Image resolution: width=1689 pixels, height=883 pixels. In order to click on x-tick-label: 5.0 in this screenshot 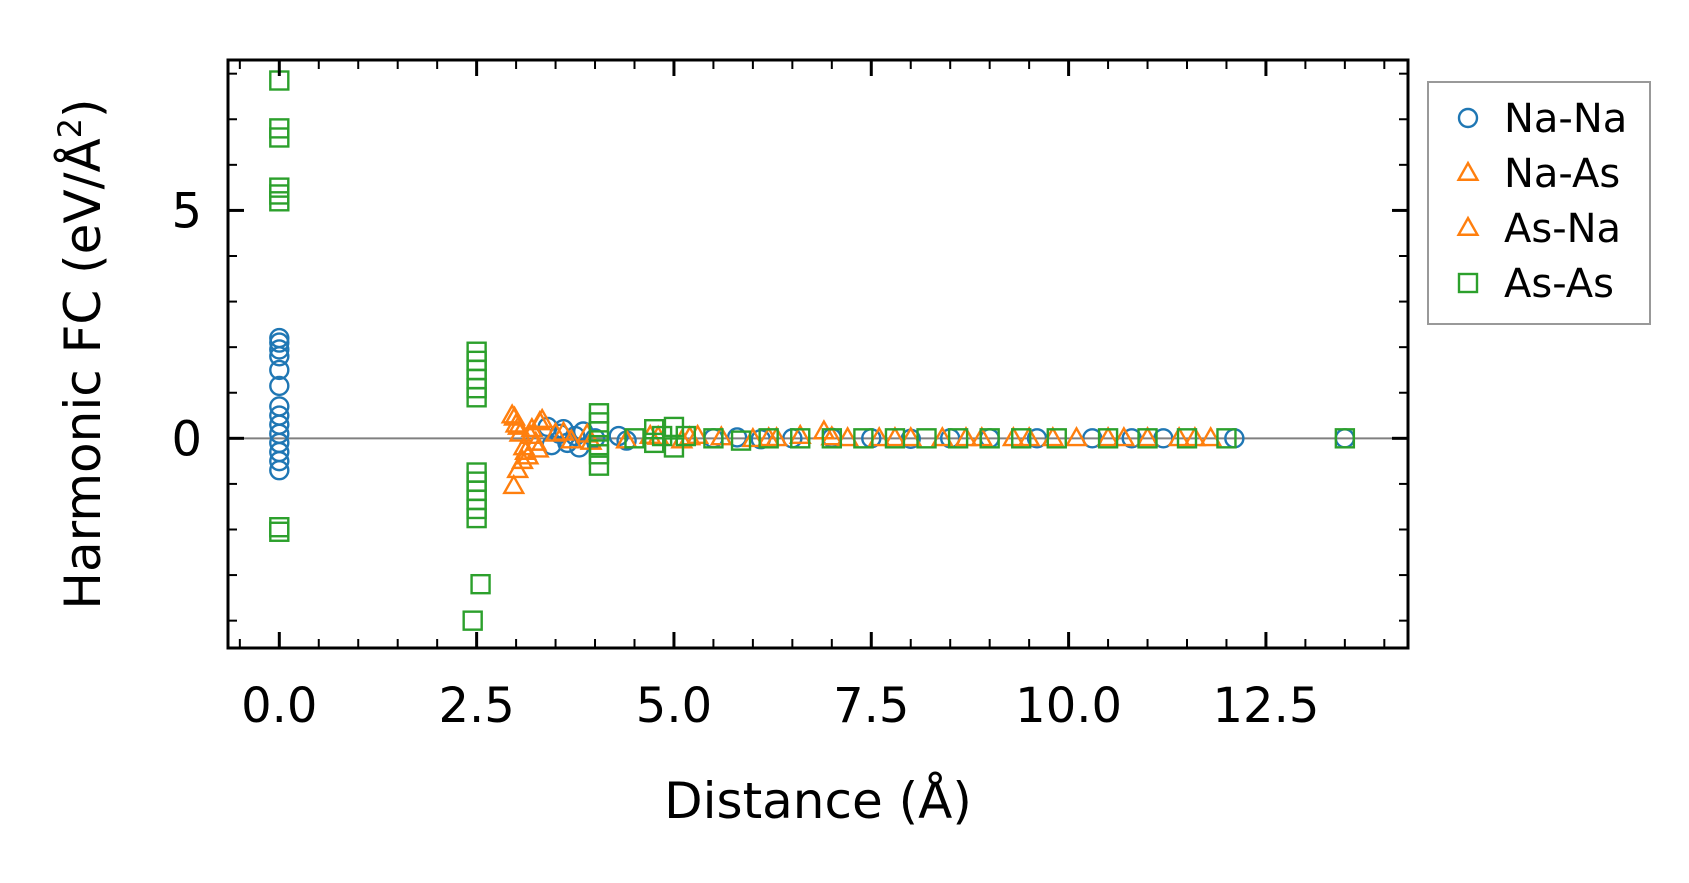, I will do `click(674, 706)`.